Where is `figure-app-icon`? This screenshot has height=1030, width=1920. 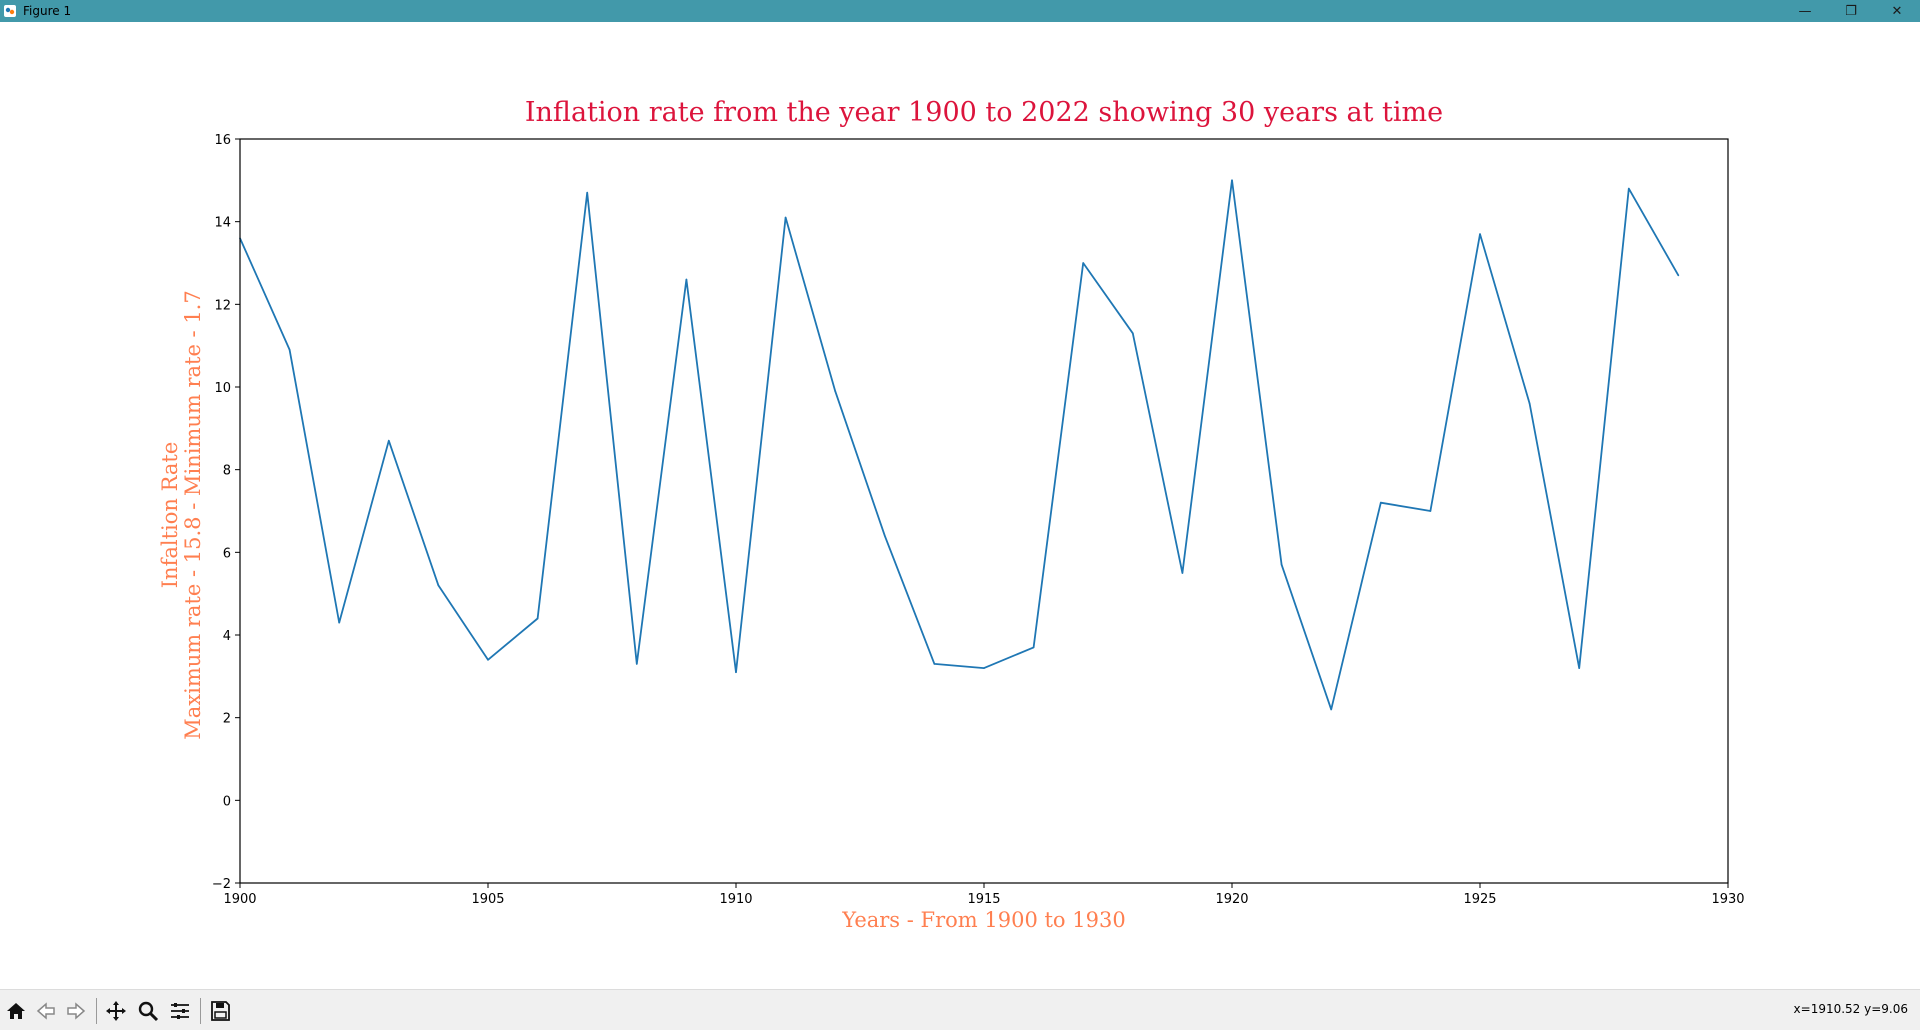
figure-app-icon is located at coordinates (10, 11).